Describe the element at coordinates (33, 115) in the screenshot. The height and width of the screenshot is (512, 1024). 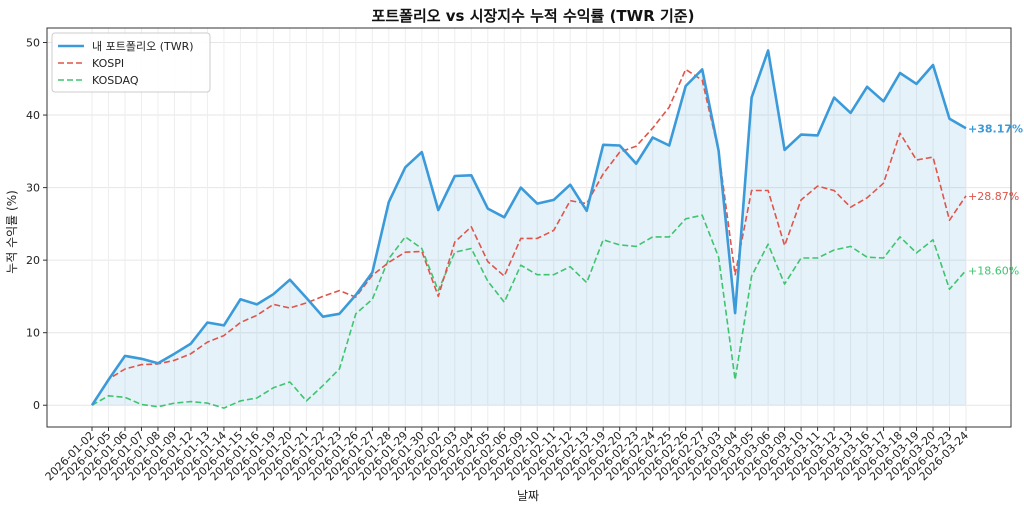
I see `y-tick-label: 40` at that location.